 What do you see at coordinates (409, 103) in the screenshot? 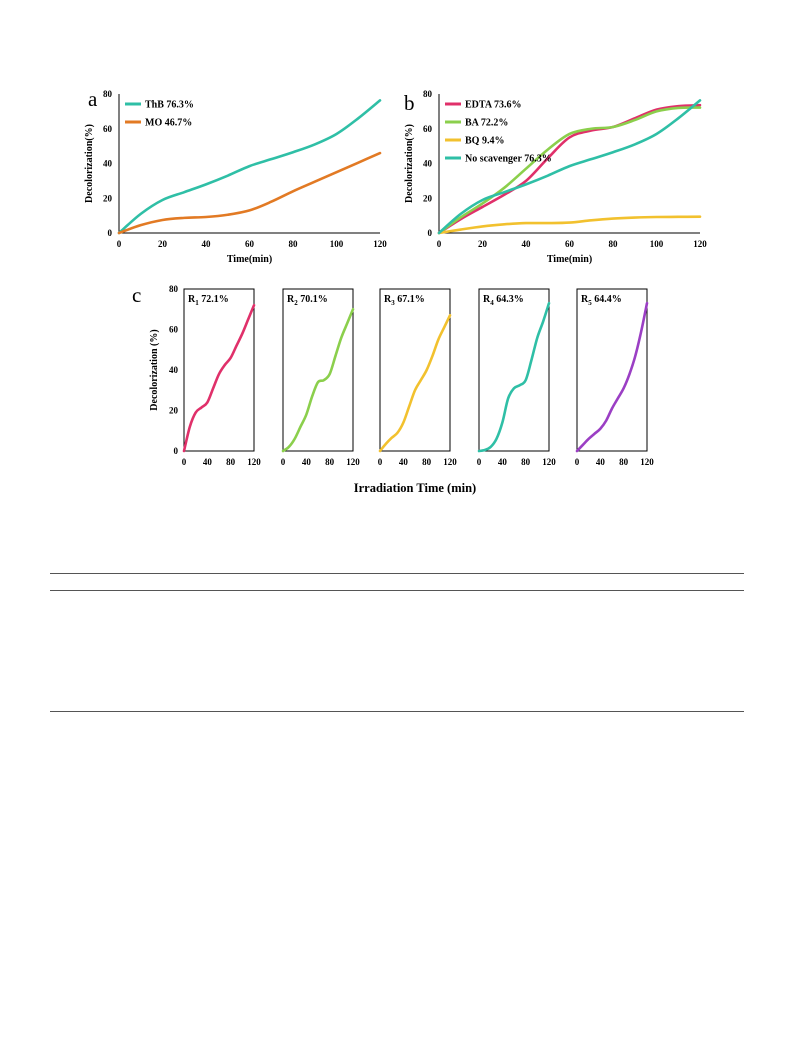
I see `panel-label-b: b` at bounding box center [409, 103].